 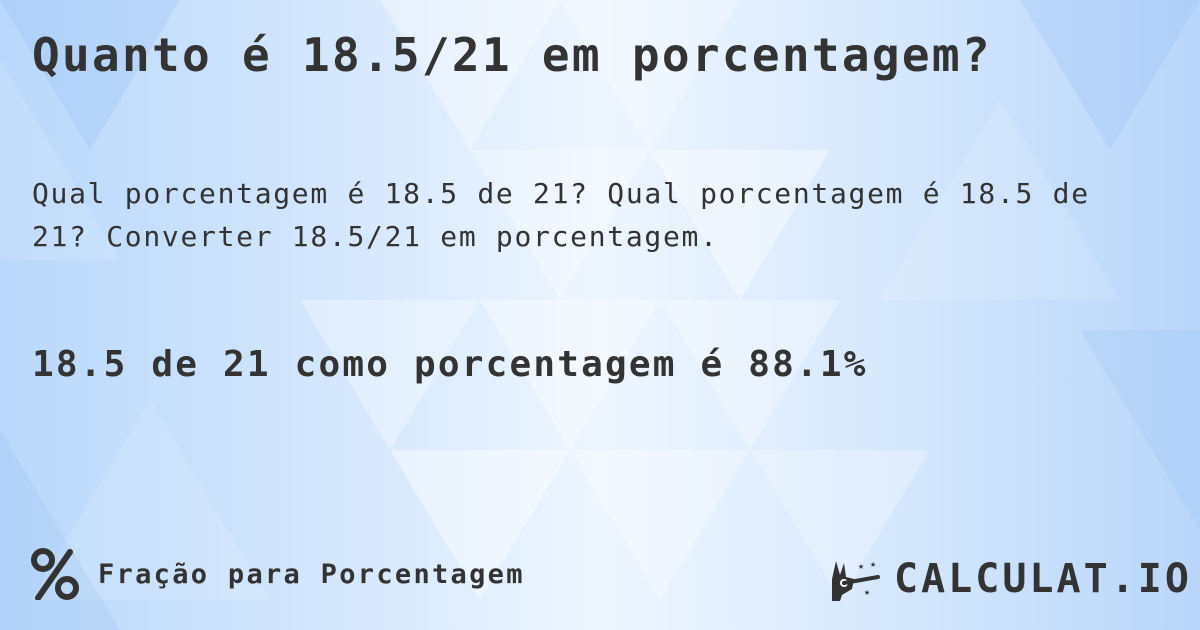 What do you see at coordinates (55, 574) in the screenshot?
I see `percent-icon` at bounding box center [55, 574].